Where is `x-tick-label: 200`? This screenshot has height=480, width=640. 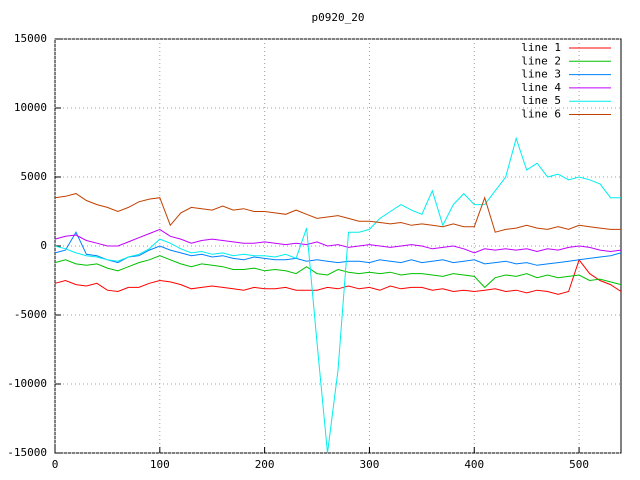
x-tick-label: 200 is located at coordinates (265, 464).